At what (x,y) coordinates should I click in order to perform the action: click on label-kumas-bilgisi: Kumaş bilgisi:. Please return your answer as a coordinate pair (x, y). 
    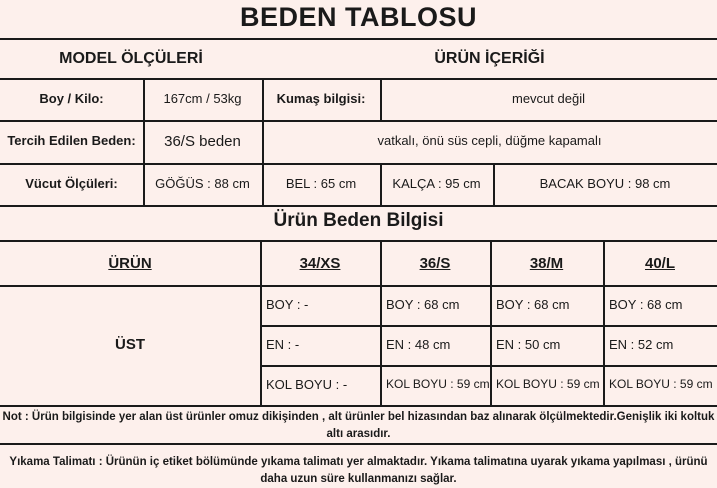
    Looking at the image, I should click on (321, 98).